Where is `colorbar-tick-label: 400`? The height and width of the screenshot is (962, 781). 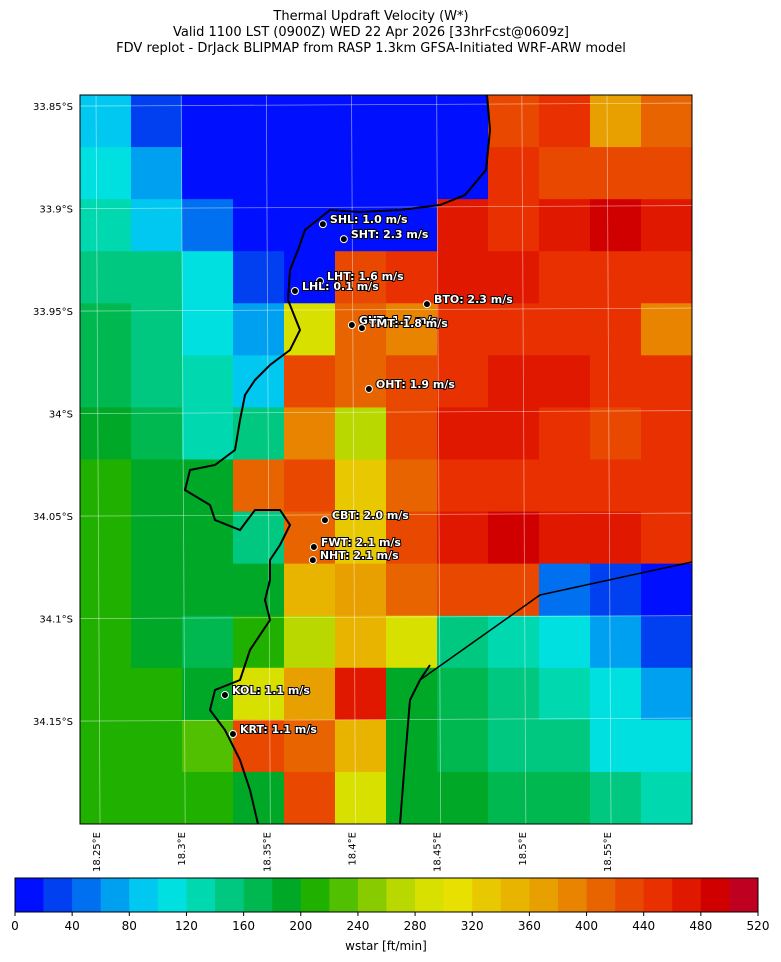
colorbar-tick-label: 400 is located at coordinates (586, 926).